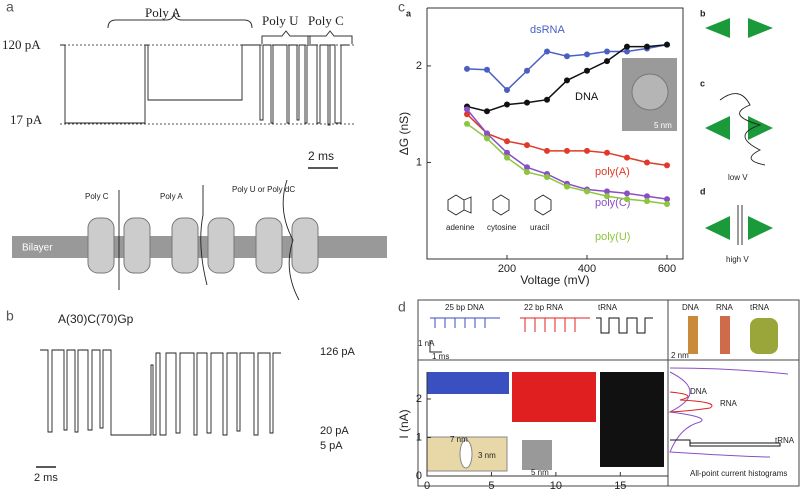  Describe the element at coordinates (263, 189) in the screenshot. I see `channel-label: Poly U or Poly dC` at that location.